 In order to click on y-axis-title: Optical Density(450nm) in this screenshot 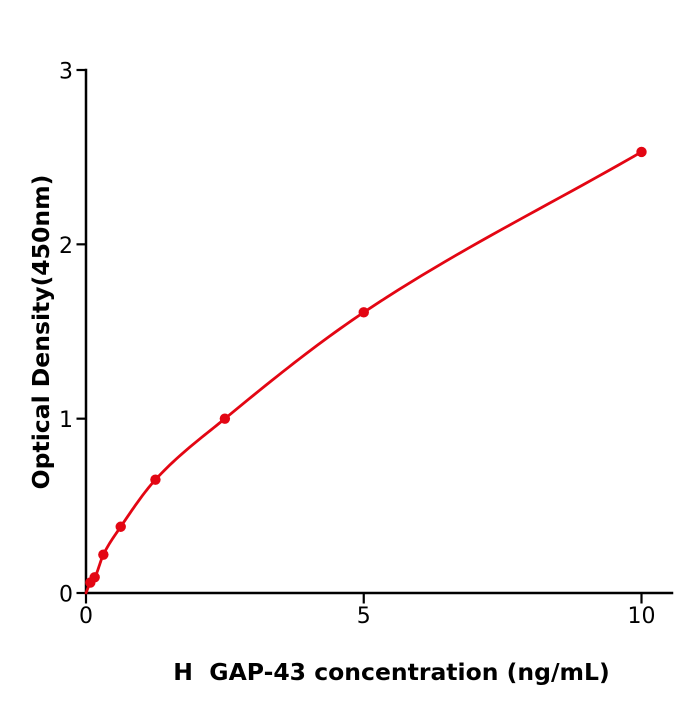, I will do `click(41, 332)`.